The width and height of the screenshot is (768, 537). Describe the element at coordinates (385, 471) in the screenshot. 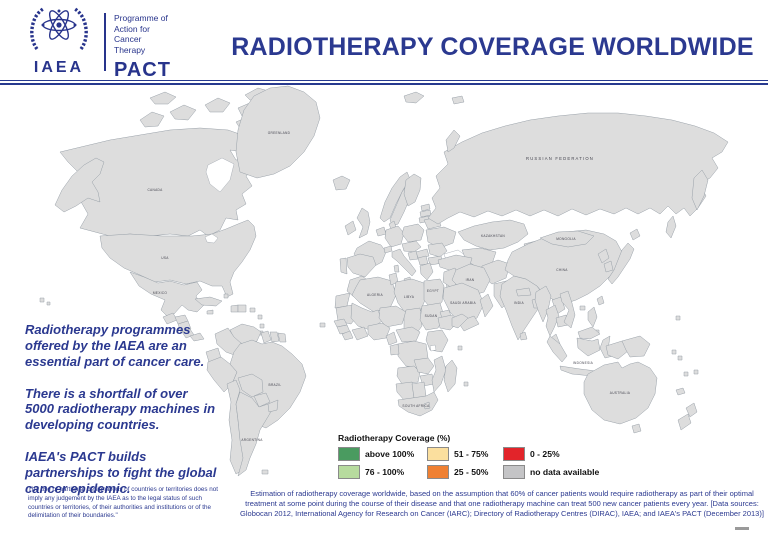

I see `legend-label-76-100: 76 - 100%` at that location.